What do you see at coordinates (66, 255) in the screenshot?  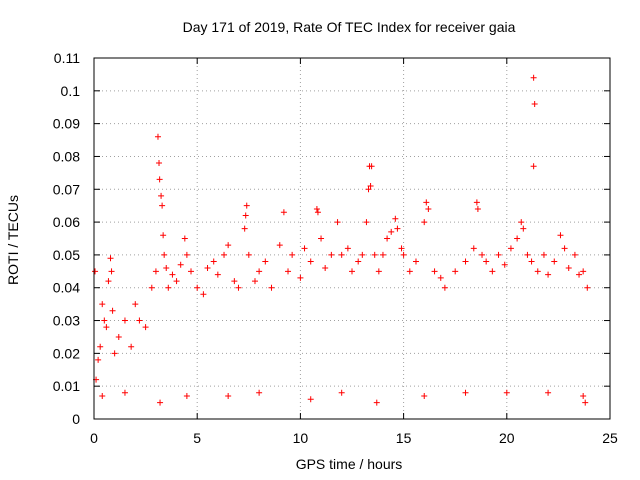 I see `y-tick-label: 0.05` at bounding box center [66, 255].